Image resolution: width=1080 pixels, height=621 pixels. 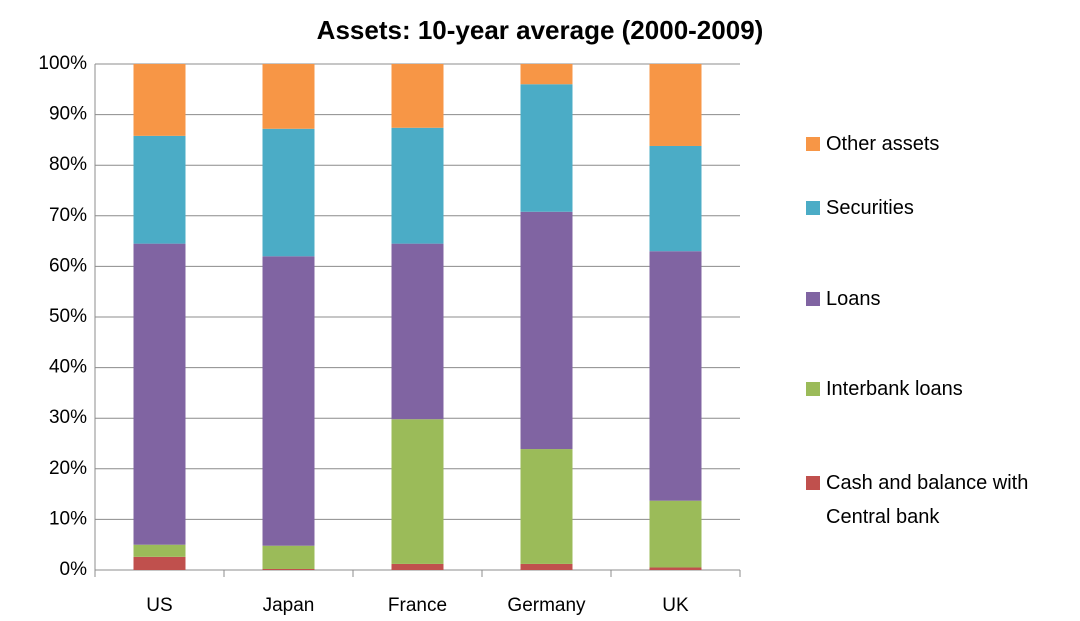 I want to click on legend-label: Loans, so click(x=853, y=299).